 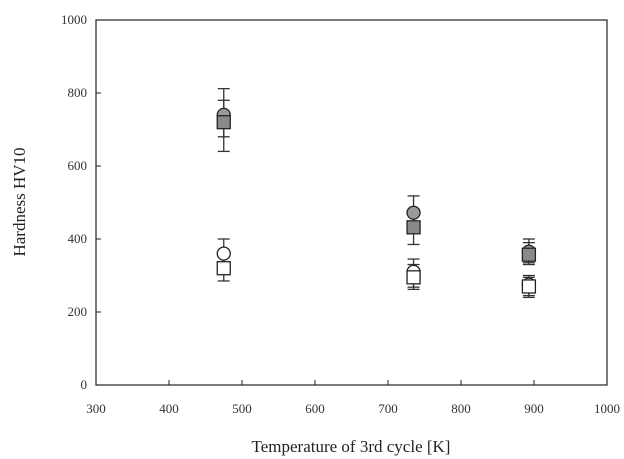 What do you see at coordinates (84, 384) in the screenshot?
I see `y-tick-label: 0` at bounding box center [84, 384].